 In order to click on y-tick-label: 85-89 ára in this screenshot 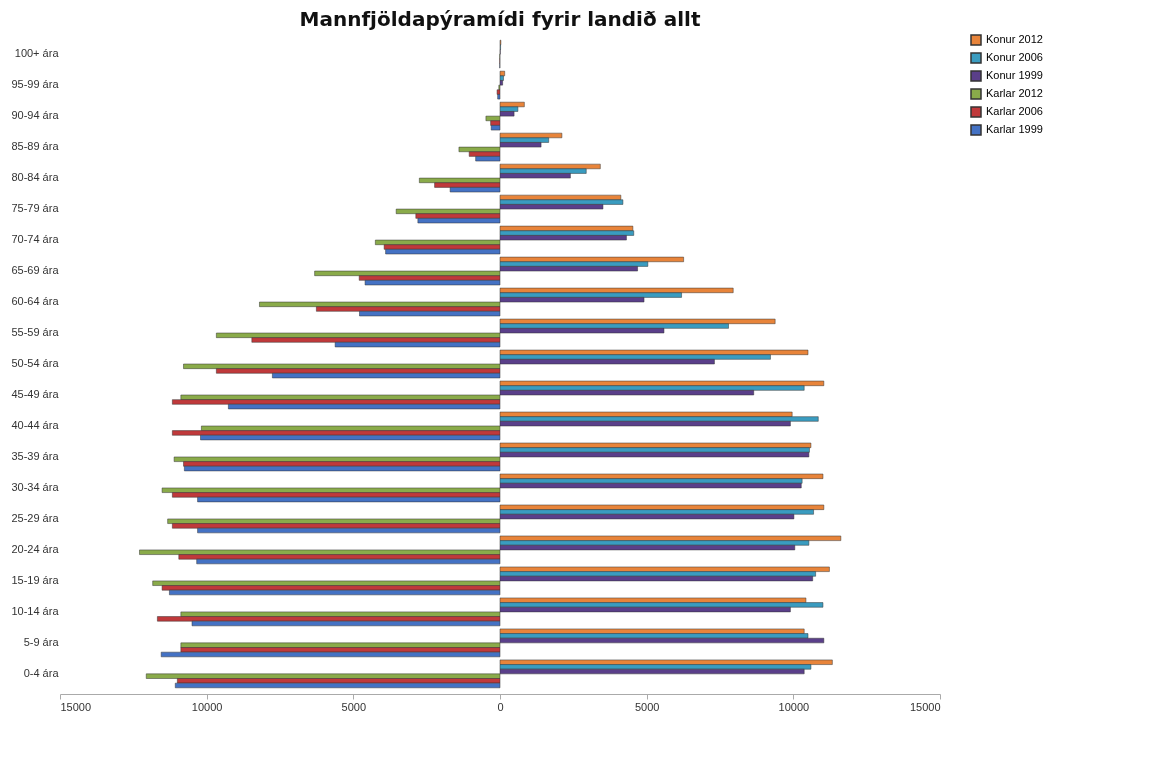, I will do `click(35, 146)`.